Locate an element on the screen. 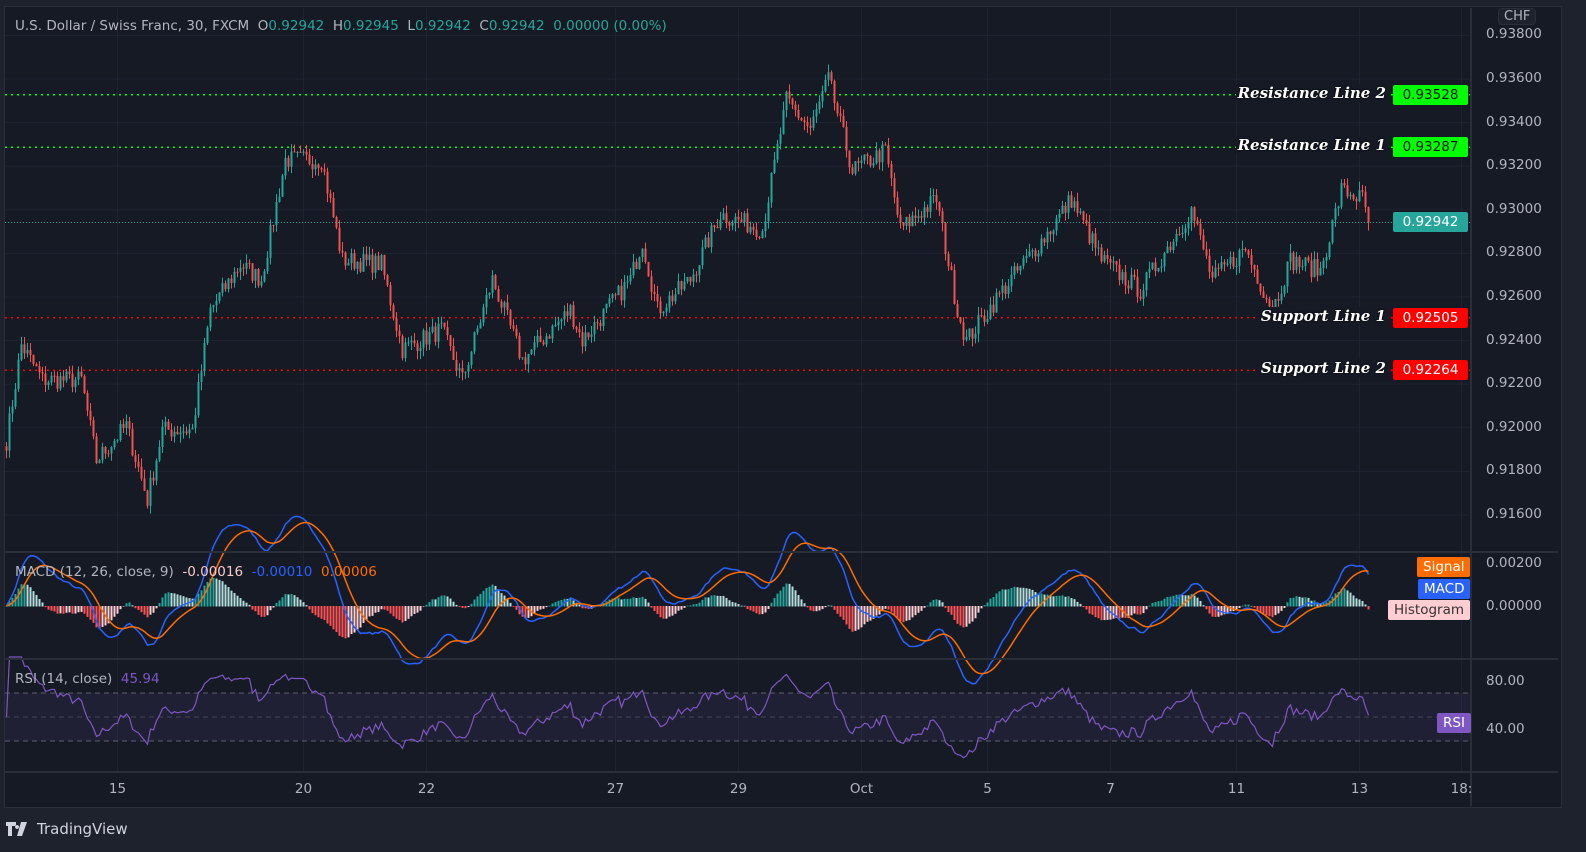 Image resolution: width=1586 pixels, height=852 pixels. horizontal-line-label: Resistance Line 1 is located at coordinates (1311, 145).